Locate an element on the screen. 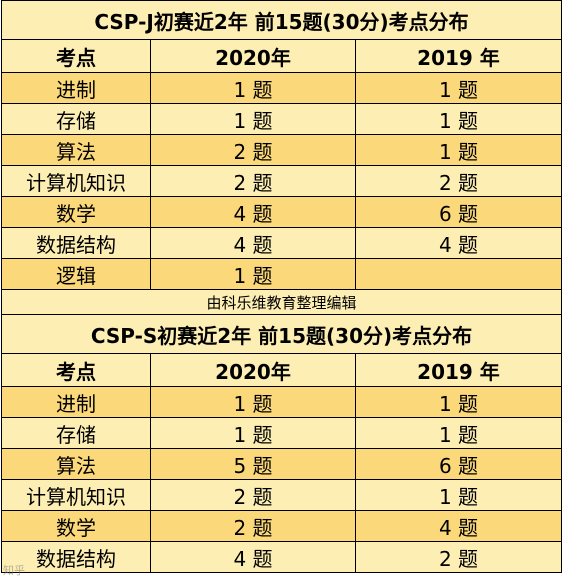 Image resolution: width=563 pixels, height=582 pixels. topic-cell: 逻辑 is located at coordinates (76, 274).